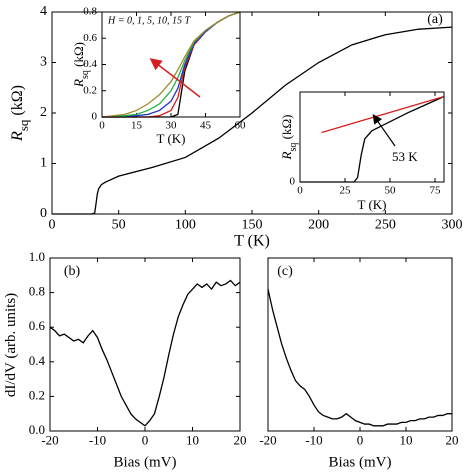 The width and height of the screenshot is (474, 474). I want to click on y-tick-label: 1, so click(43, 163).